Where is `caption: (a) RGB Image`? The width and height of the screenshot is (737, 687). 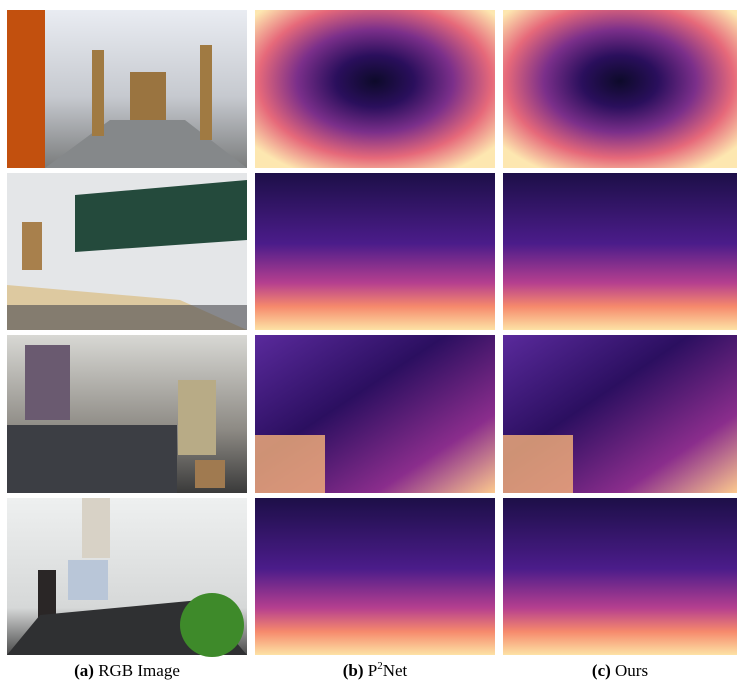 caption: (a) RGB Image is located at coordinates (127, 670).